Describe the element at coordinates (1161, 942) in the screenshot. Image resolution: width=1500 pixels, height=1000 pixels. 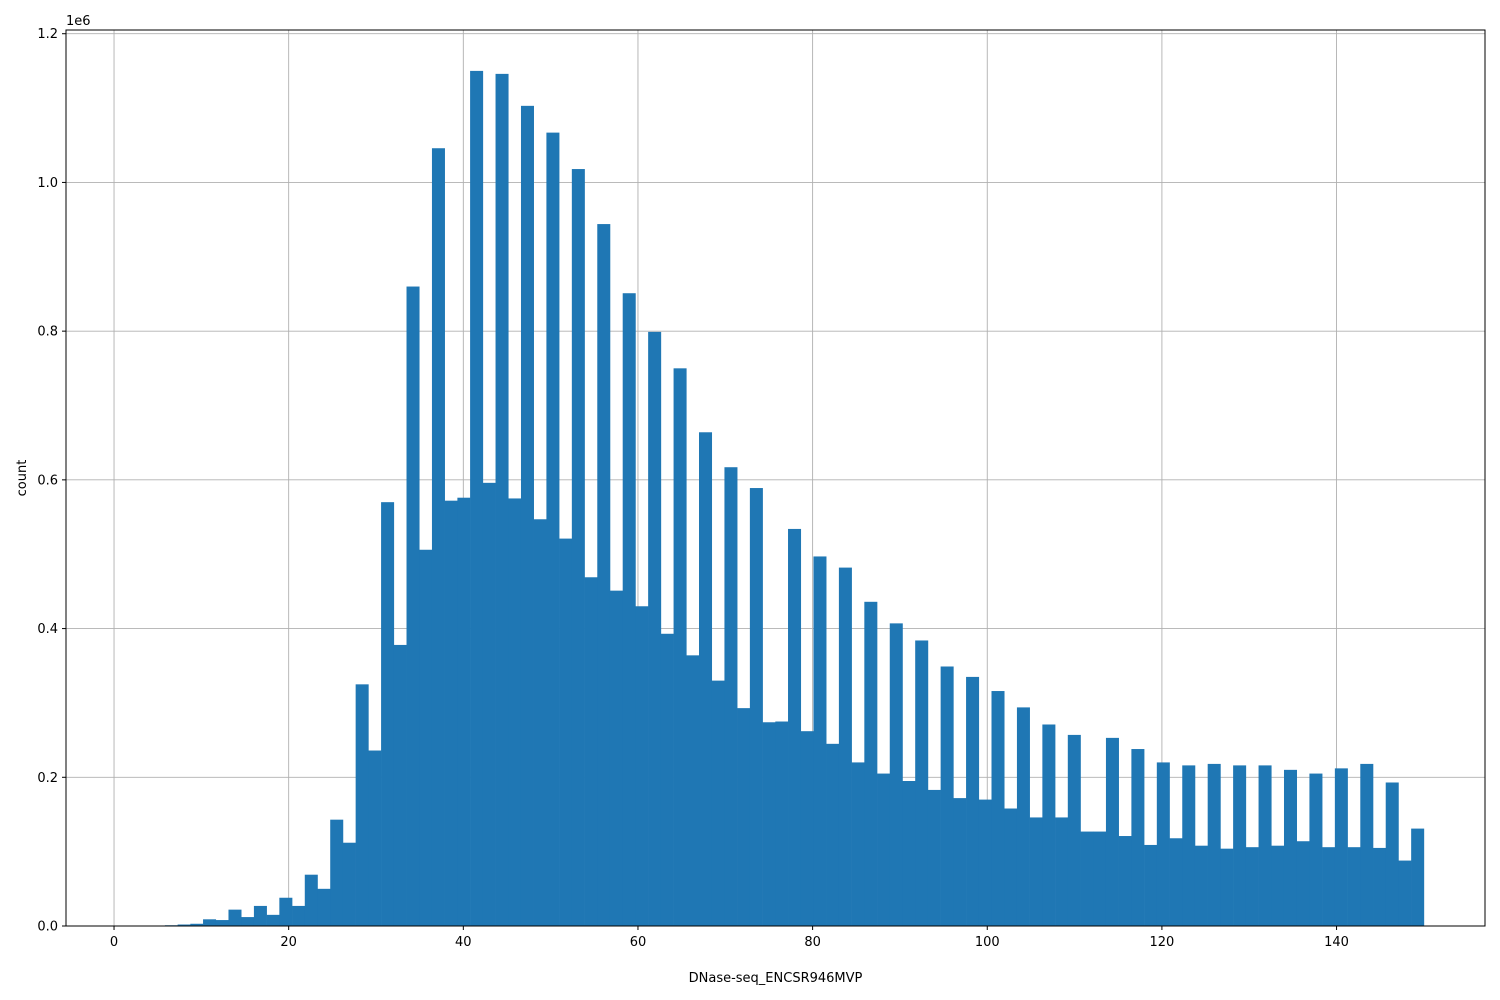
I see `x-tick-label: 120` at that location.